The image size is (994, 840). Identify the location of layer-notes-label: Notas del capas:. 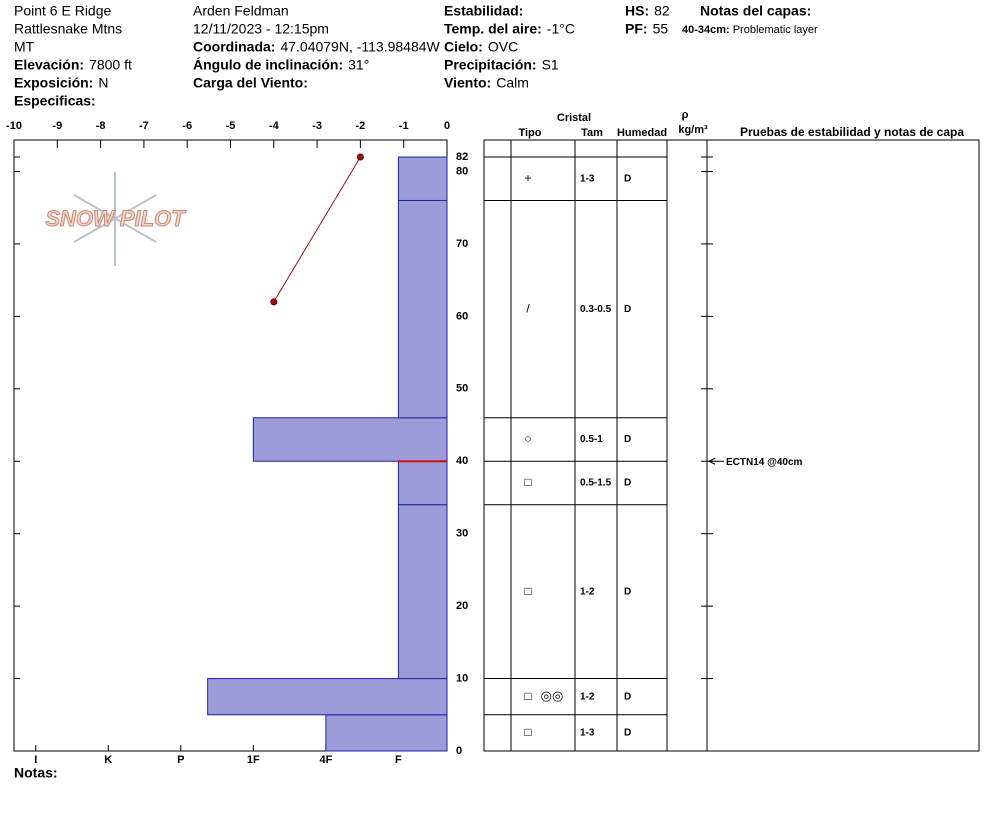
(755, 11).